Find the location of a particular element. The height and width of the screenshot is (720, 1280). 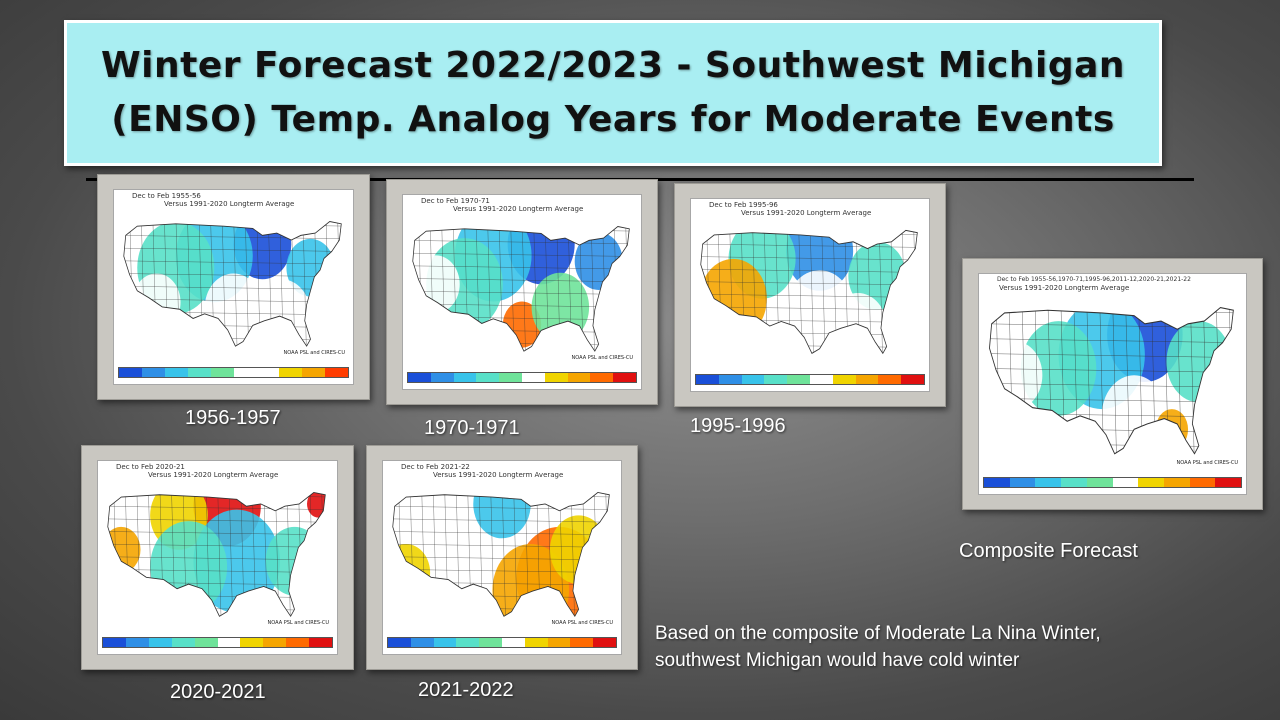

map-label-1970-1971: 1970-1971 is located at coordinates (472, 428).